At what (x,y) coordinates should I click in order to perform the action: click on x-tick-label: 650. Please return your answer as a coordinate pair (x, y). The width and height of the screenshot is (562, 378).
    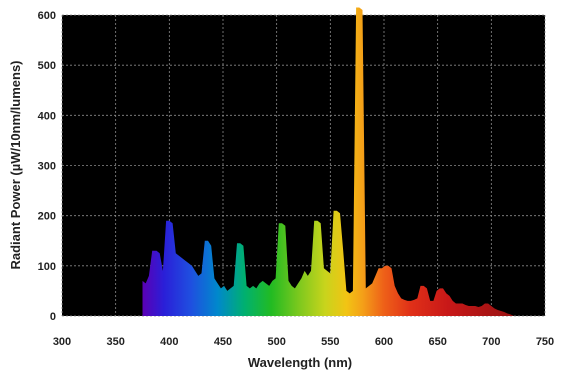
    Looking at the image, I should click on (437, 342).